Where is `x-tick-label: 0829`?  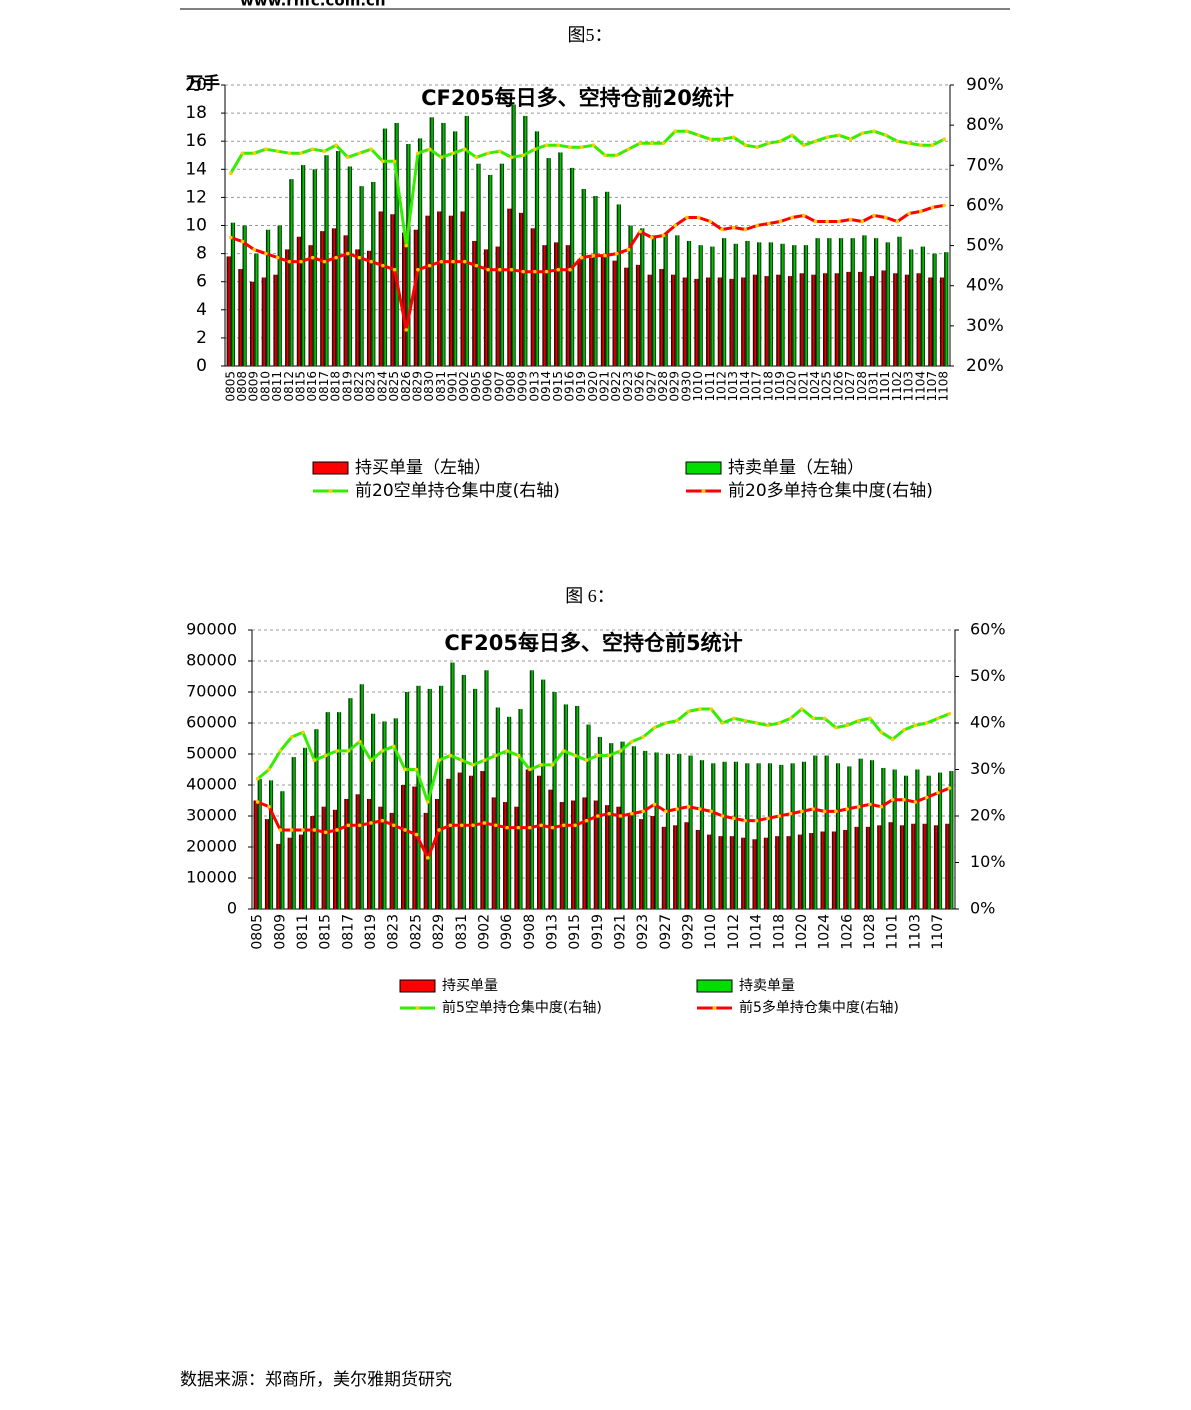
x-tick-label: 0829 is located at coordinates (417, 386).